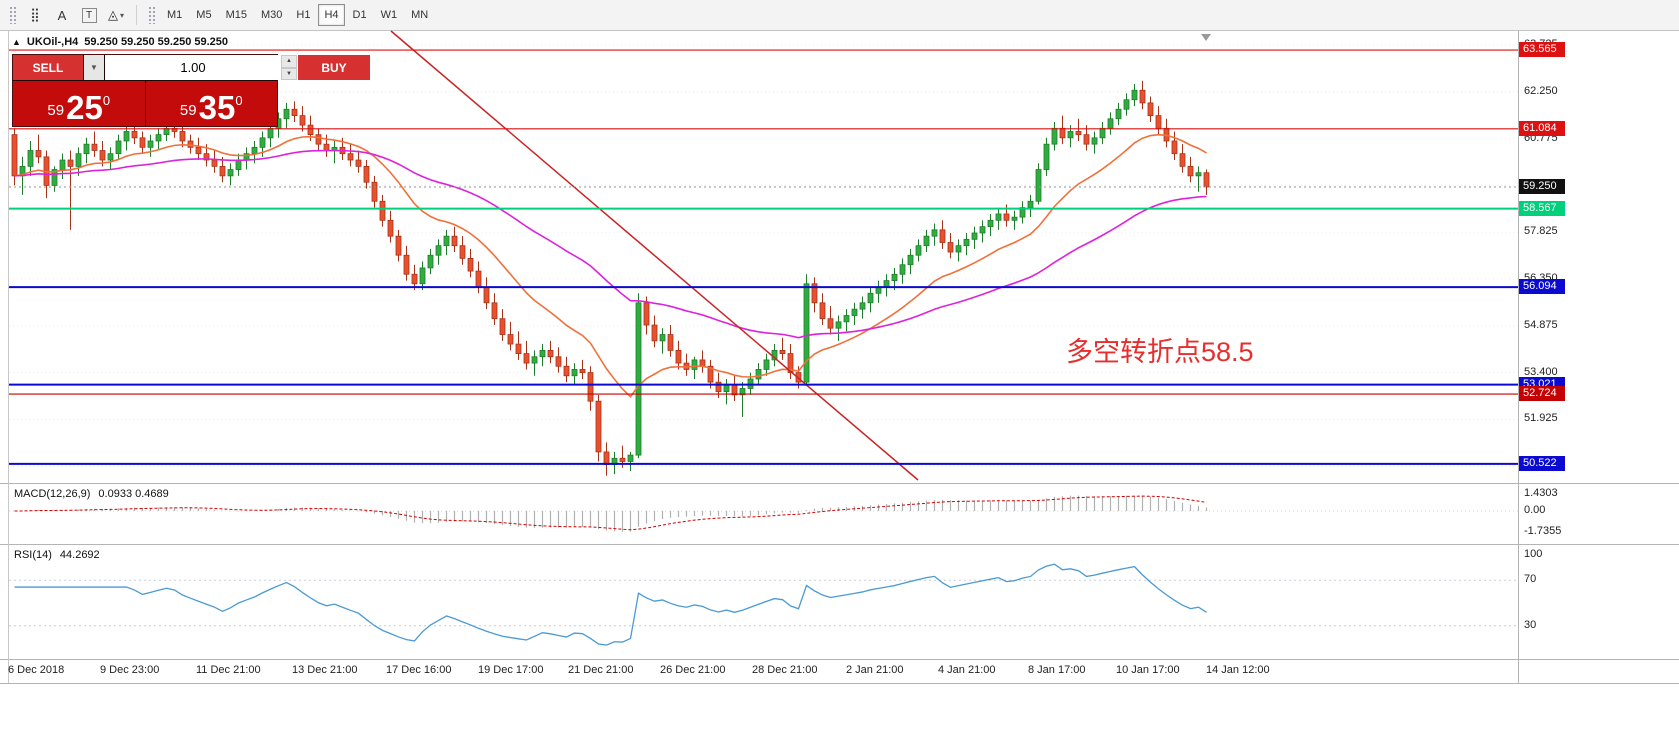 The height and width of the screenshot is (731, 1679). I want to click on buy-price-big: 35, so click(217, 107).